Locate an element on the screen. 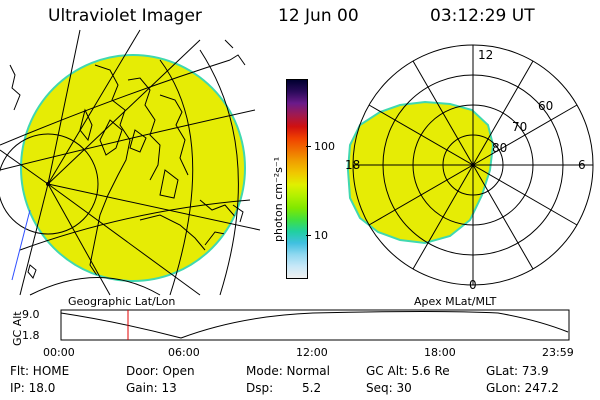 The width and height of the screenshot is (600, 400). gain-value: Gain: 13 is located at coordinates (151, 388).